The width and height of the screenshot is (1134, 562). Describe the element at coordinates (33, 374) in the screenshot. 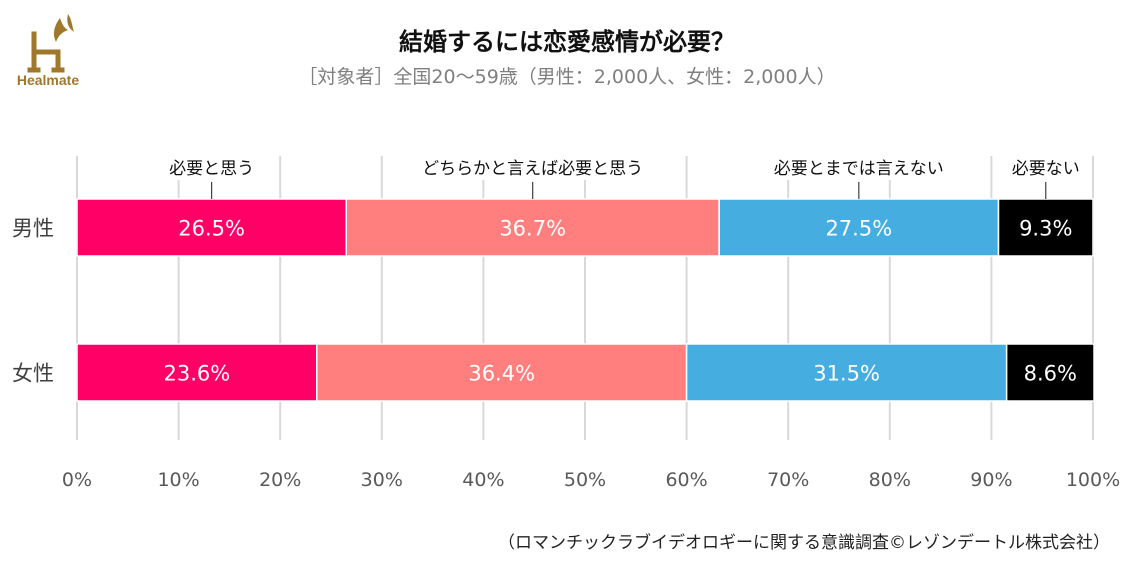

I see `category-label: 女性` at that location.